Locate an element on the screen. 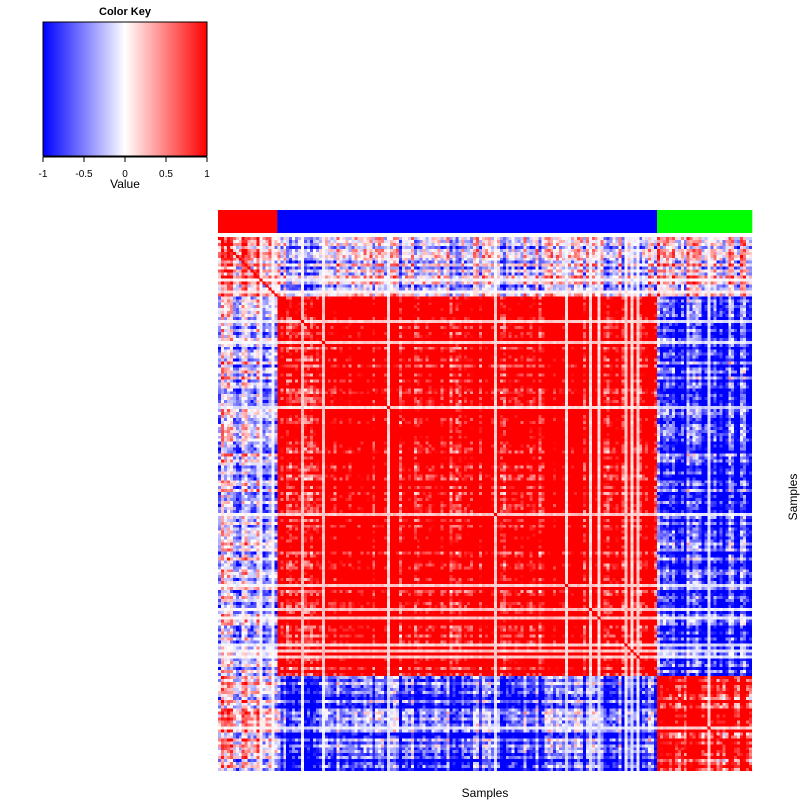  column-side-colors is located at coordinates (485, 221).